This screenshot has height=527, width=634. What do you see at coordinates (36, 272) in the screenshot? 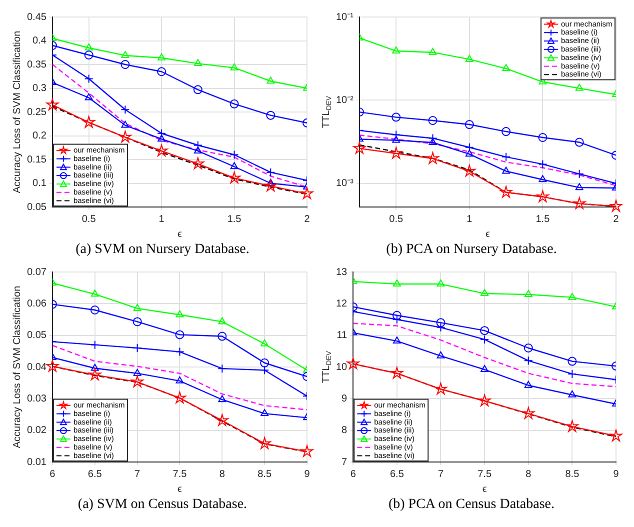
I see `y-tick-label: 0.07` at bounding box center [36, 272].